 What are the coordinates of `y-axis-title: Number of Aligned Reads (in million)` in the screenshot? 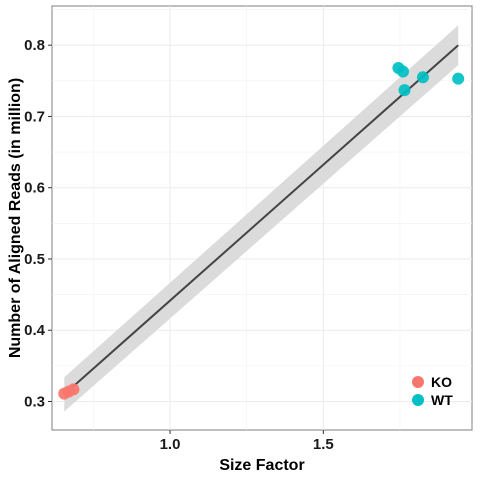 It's located at (15, 218).